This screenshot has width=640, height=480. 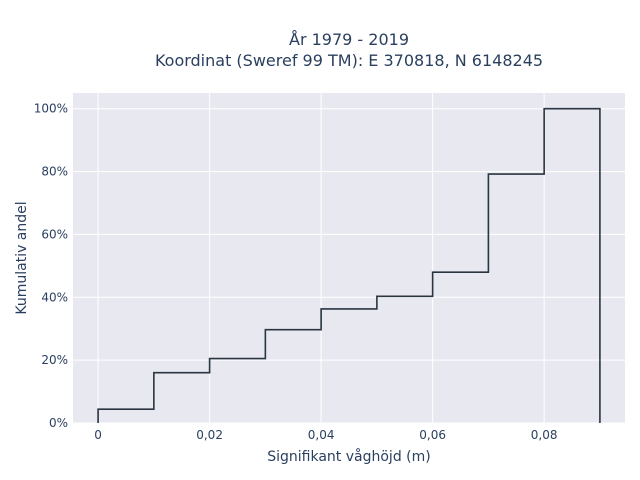 What do you see at coordinates (348, 456) in the screenshot?
I see `x-axis-title: Signifikant våghöjd (m)` at bounding box center [348, 456].